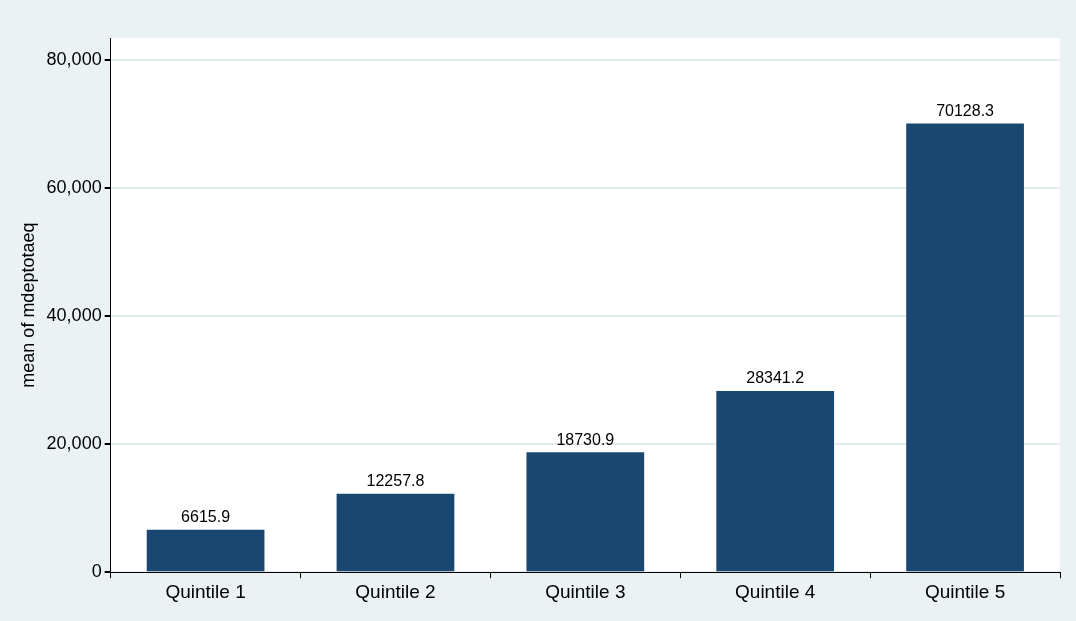  I want to click on y-axis-title: mean of mdeptotaeq, so click(27, 305).